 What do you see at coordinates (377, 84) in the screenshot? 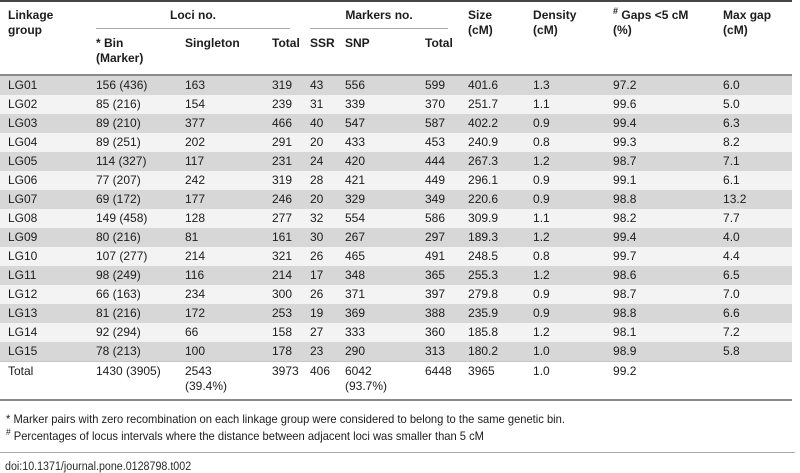
I see `cell: 556` at bounding box center [377, 84].